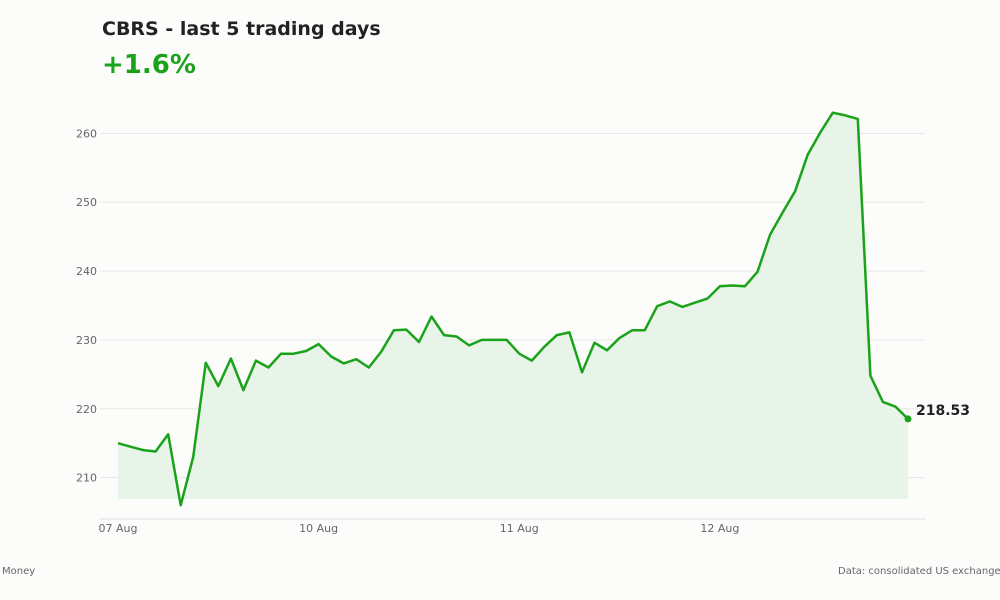 This screenshot has height=600, width=1000. What do you see at coordinates (86, 409) in the screenshot?
I see `y-tick-label: 220` at bounding box center [86, 409].